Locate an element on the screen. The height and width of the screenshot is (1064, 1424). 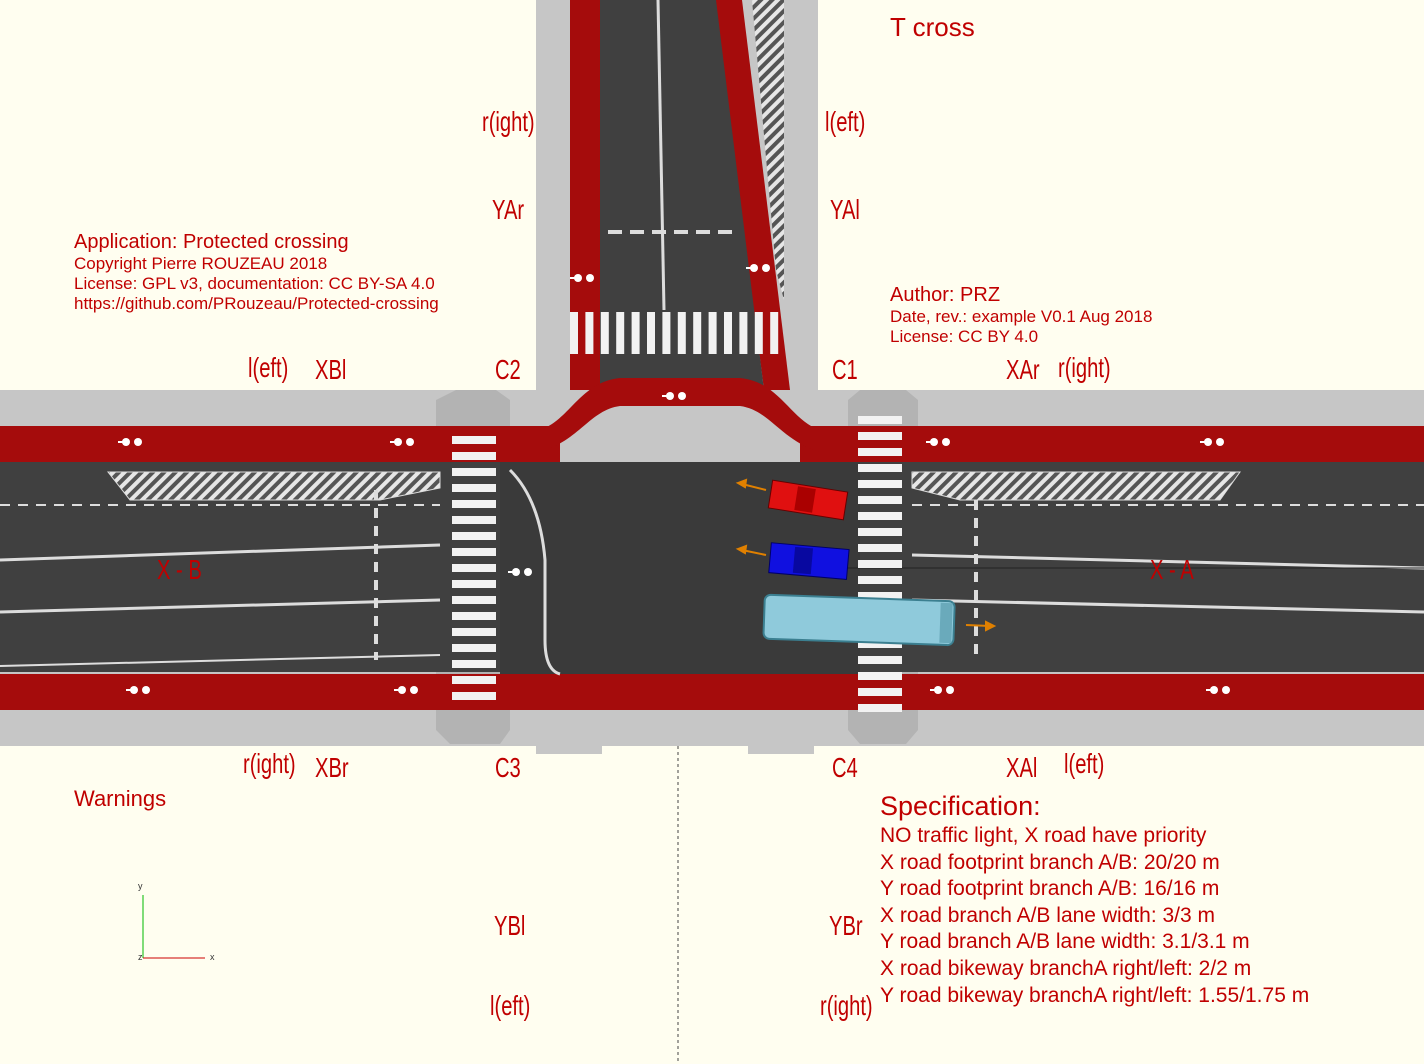
label-yal: YAl is located at coordinates (845, 209).